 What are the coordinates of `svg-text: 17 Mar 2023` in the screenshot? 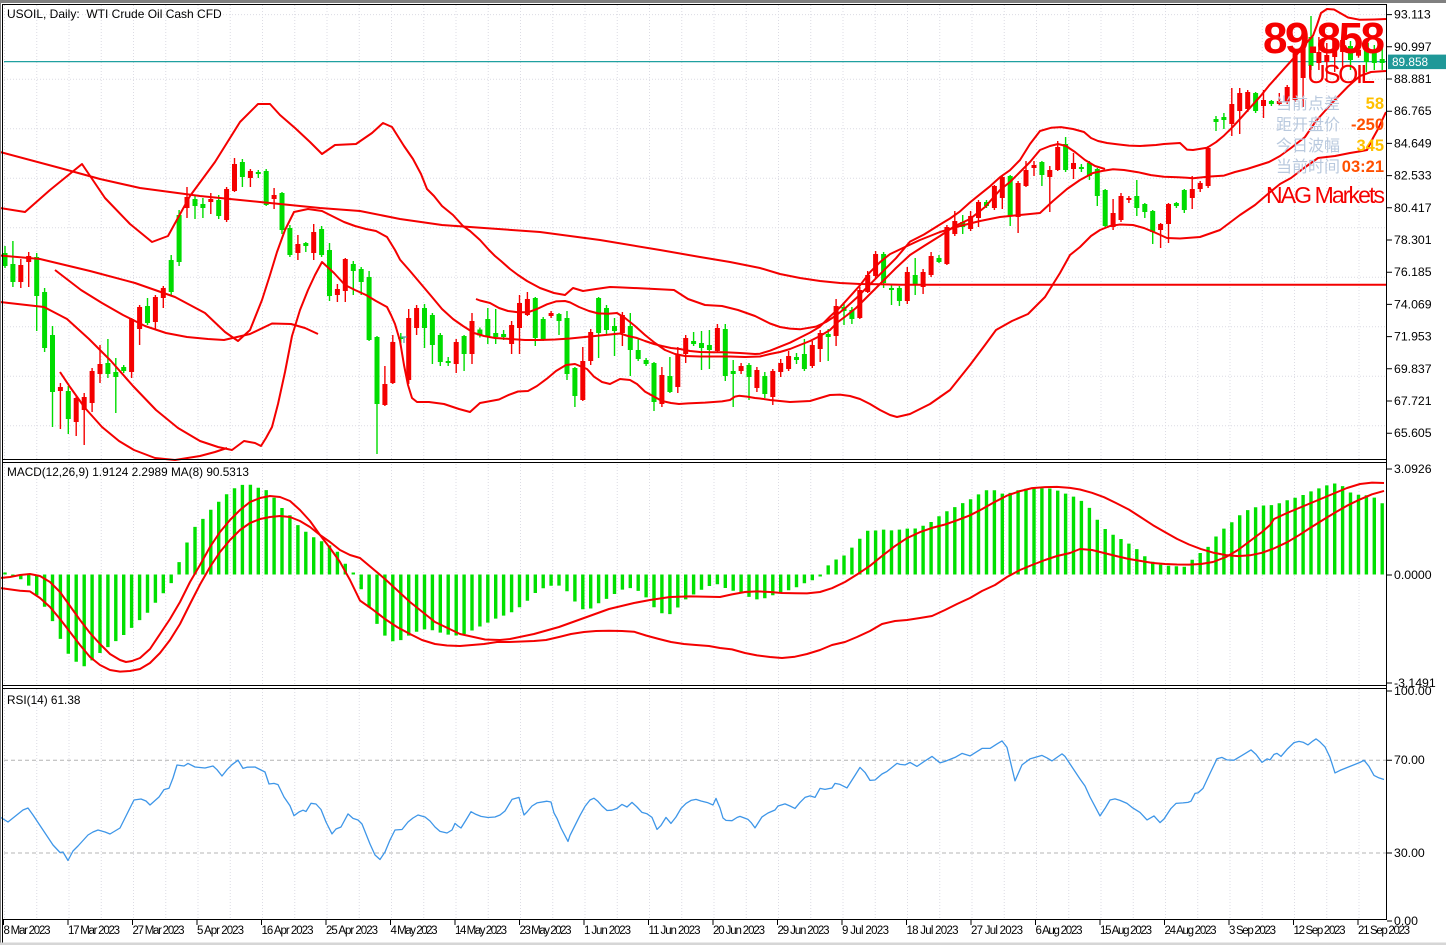 It's located at (94, 931).